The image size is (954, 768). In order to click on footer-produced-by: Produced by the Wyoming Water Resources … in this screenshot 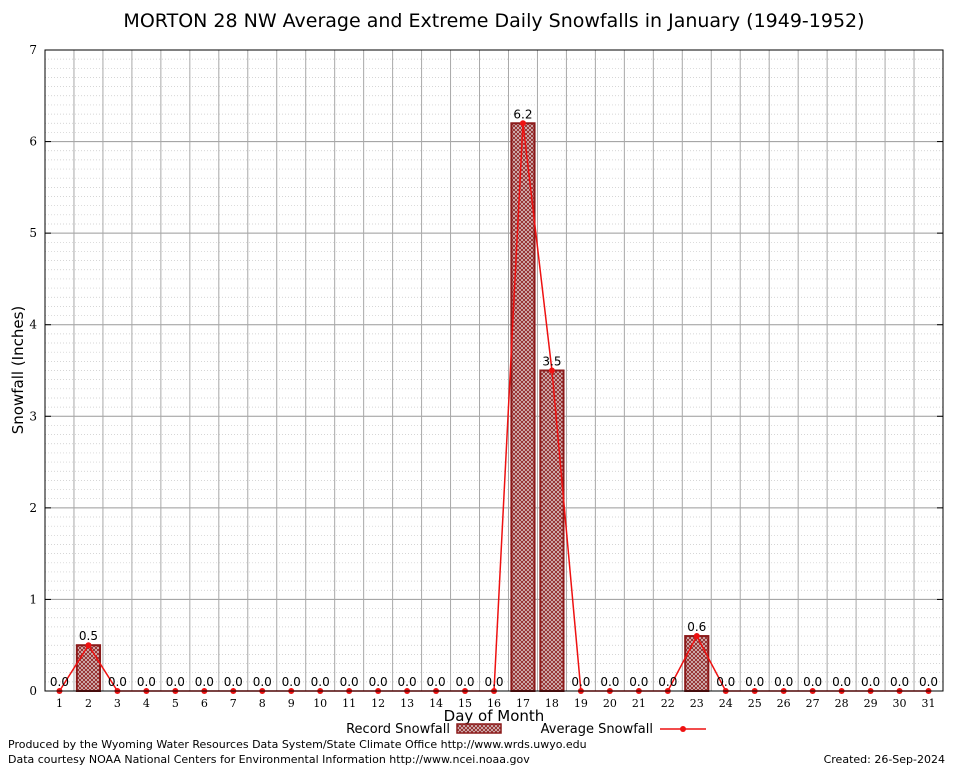, I will do `click(297, 744)`.